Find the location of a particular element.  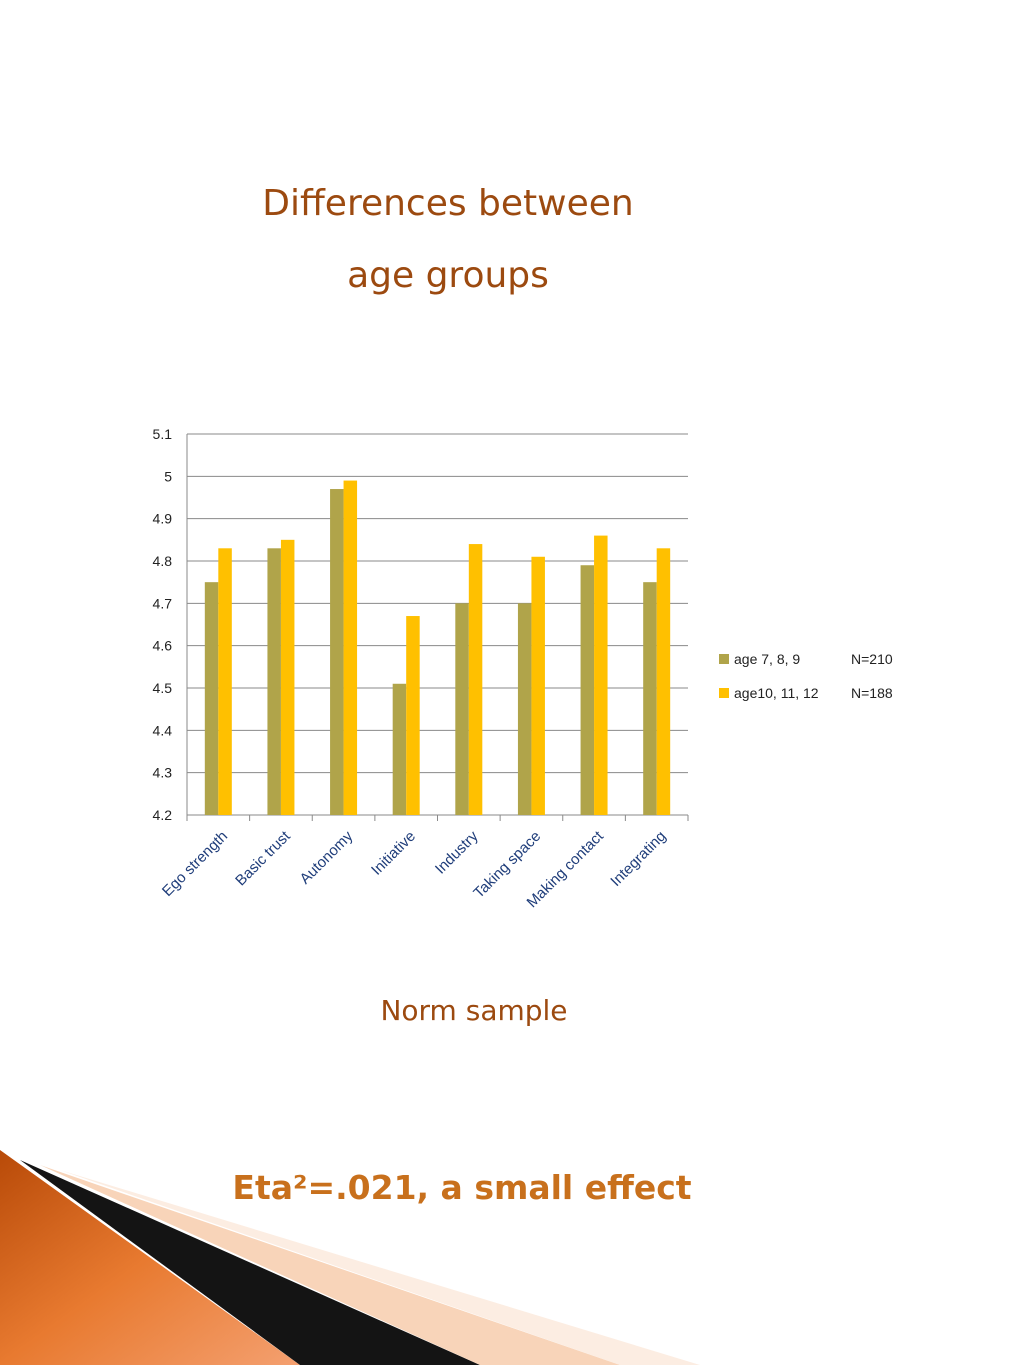

x-category-label: Integrating is located at coordinates (638, 859).